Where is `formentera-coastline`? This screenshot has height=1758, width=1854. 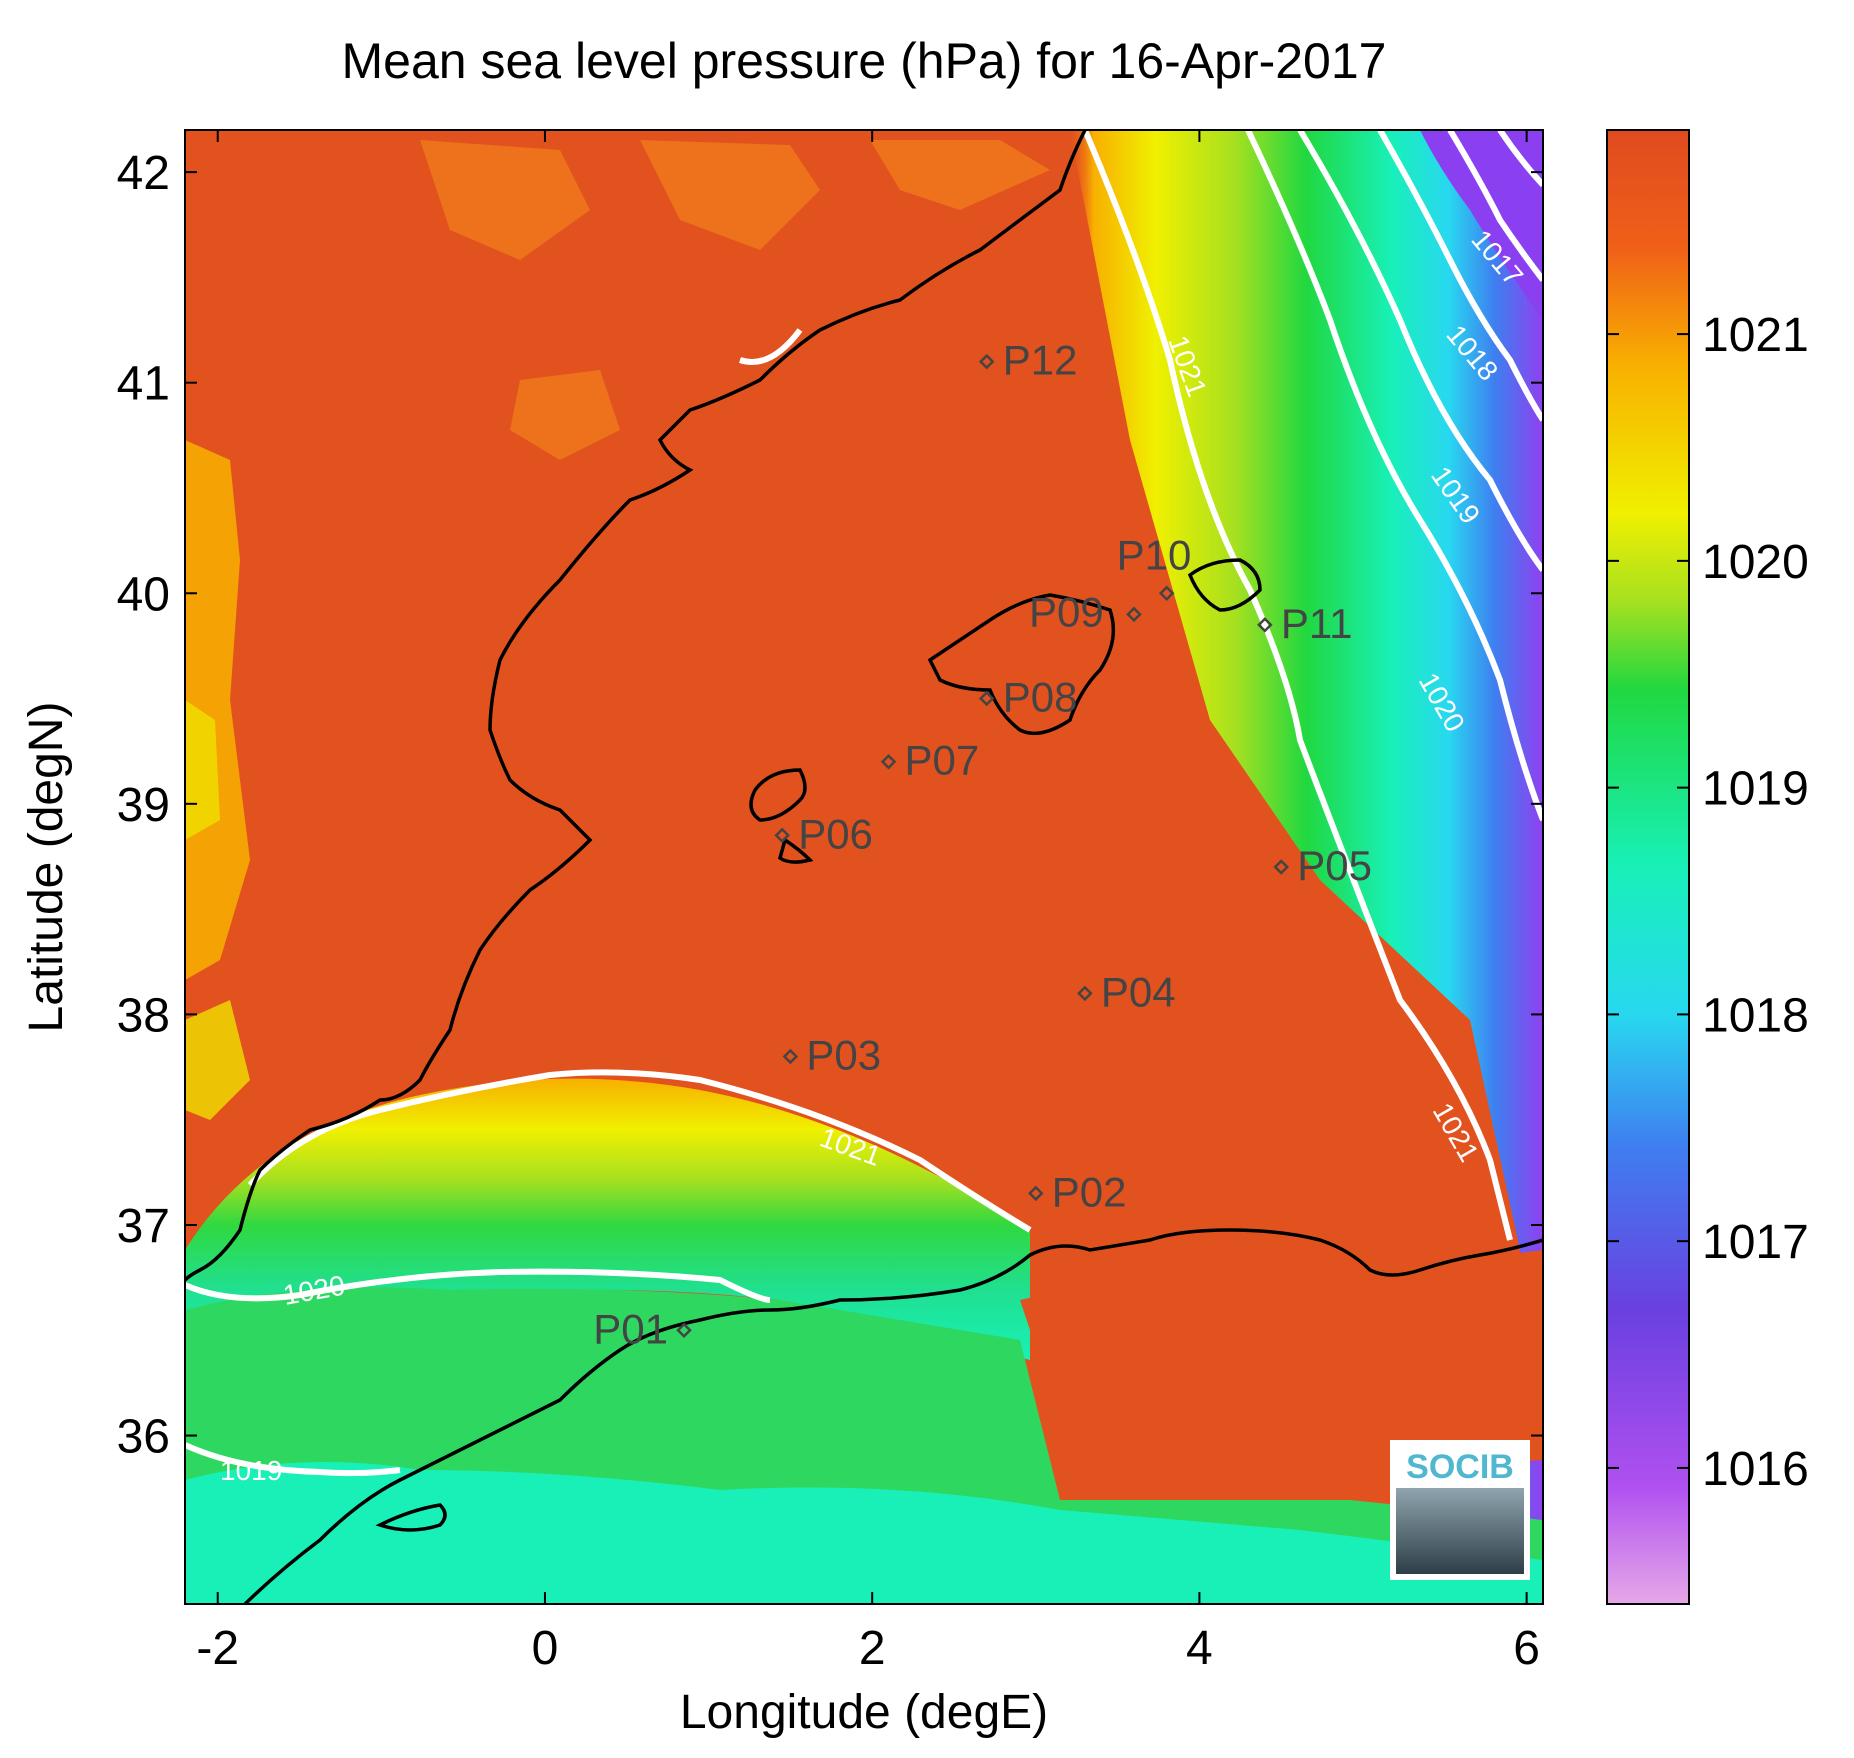 formentera-coastline is located at coordinates (795, 850).